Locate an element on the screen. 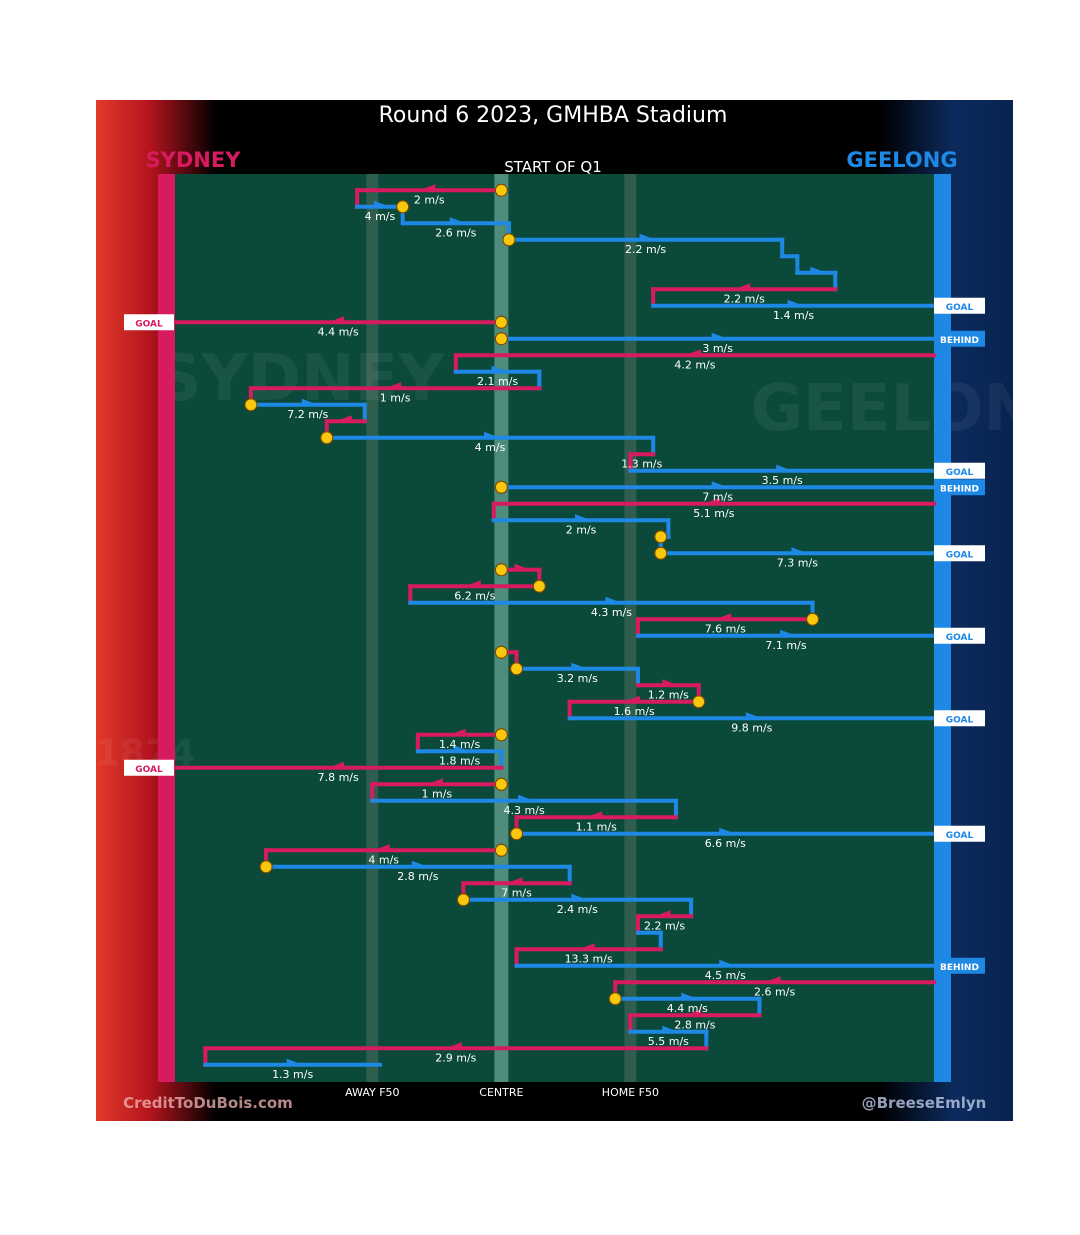  speed-label: 7.2 m/s is located at coordinates (307, 414).